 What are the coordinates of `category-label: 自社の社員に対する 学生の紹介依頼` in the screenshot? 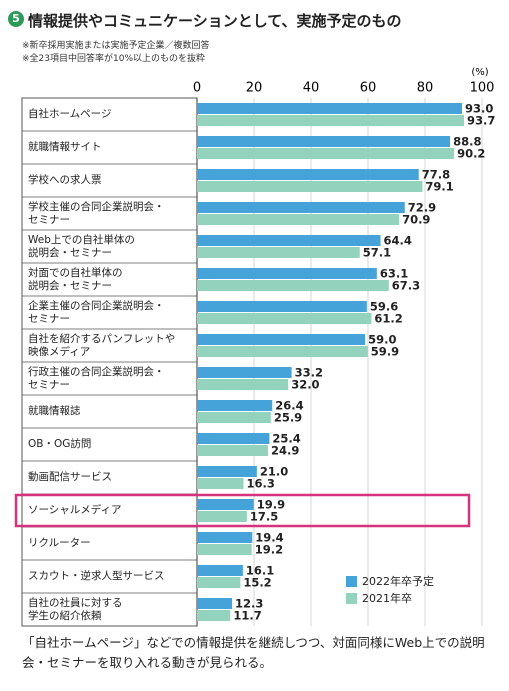 It's located at (75, 609).